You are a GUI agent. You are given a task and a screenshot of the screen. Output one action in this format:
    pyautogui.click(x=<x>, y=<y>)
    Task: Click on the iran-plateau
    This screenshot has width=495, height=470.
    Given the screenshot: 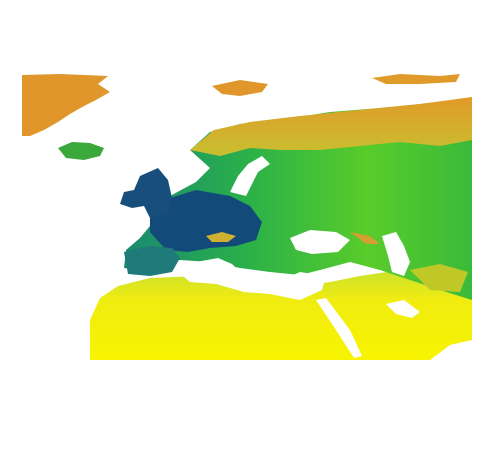 What is the action you would take?
    pyautogui.click(x=439, y=278)
    